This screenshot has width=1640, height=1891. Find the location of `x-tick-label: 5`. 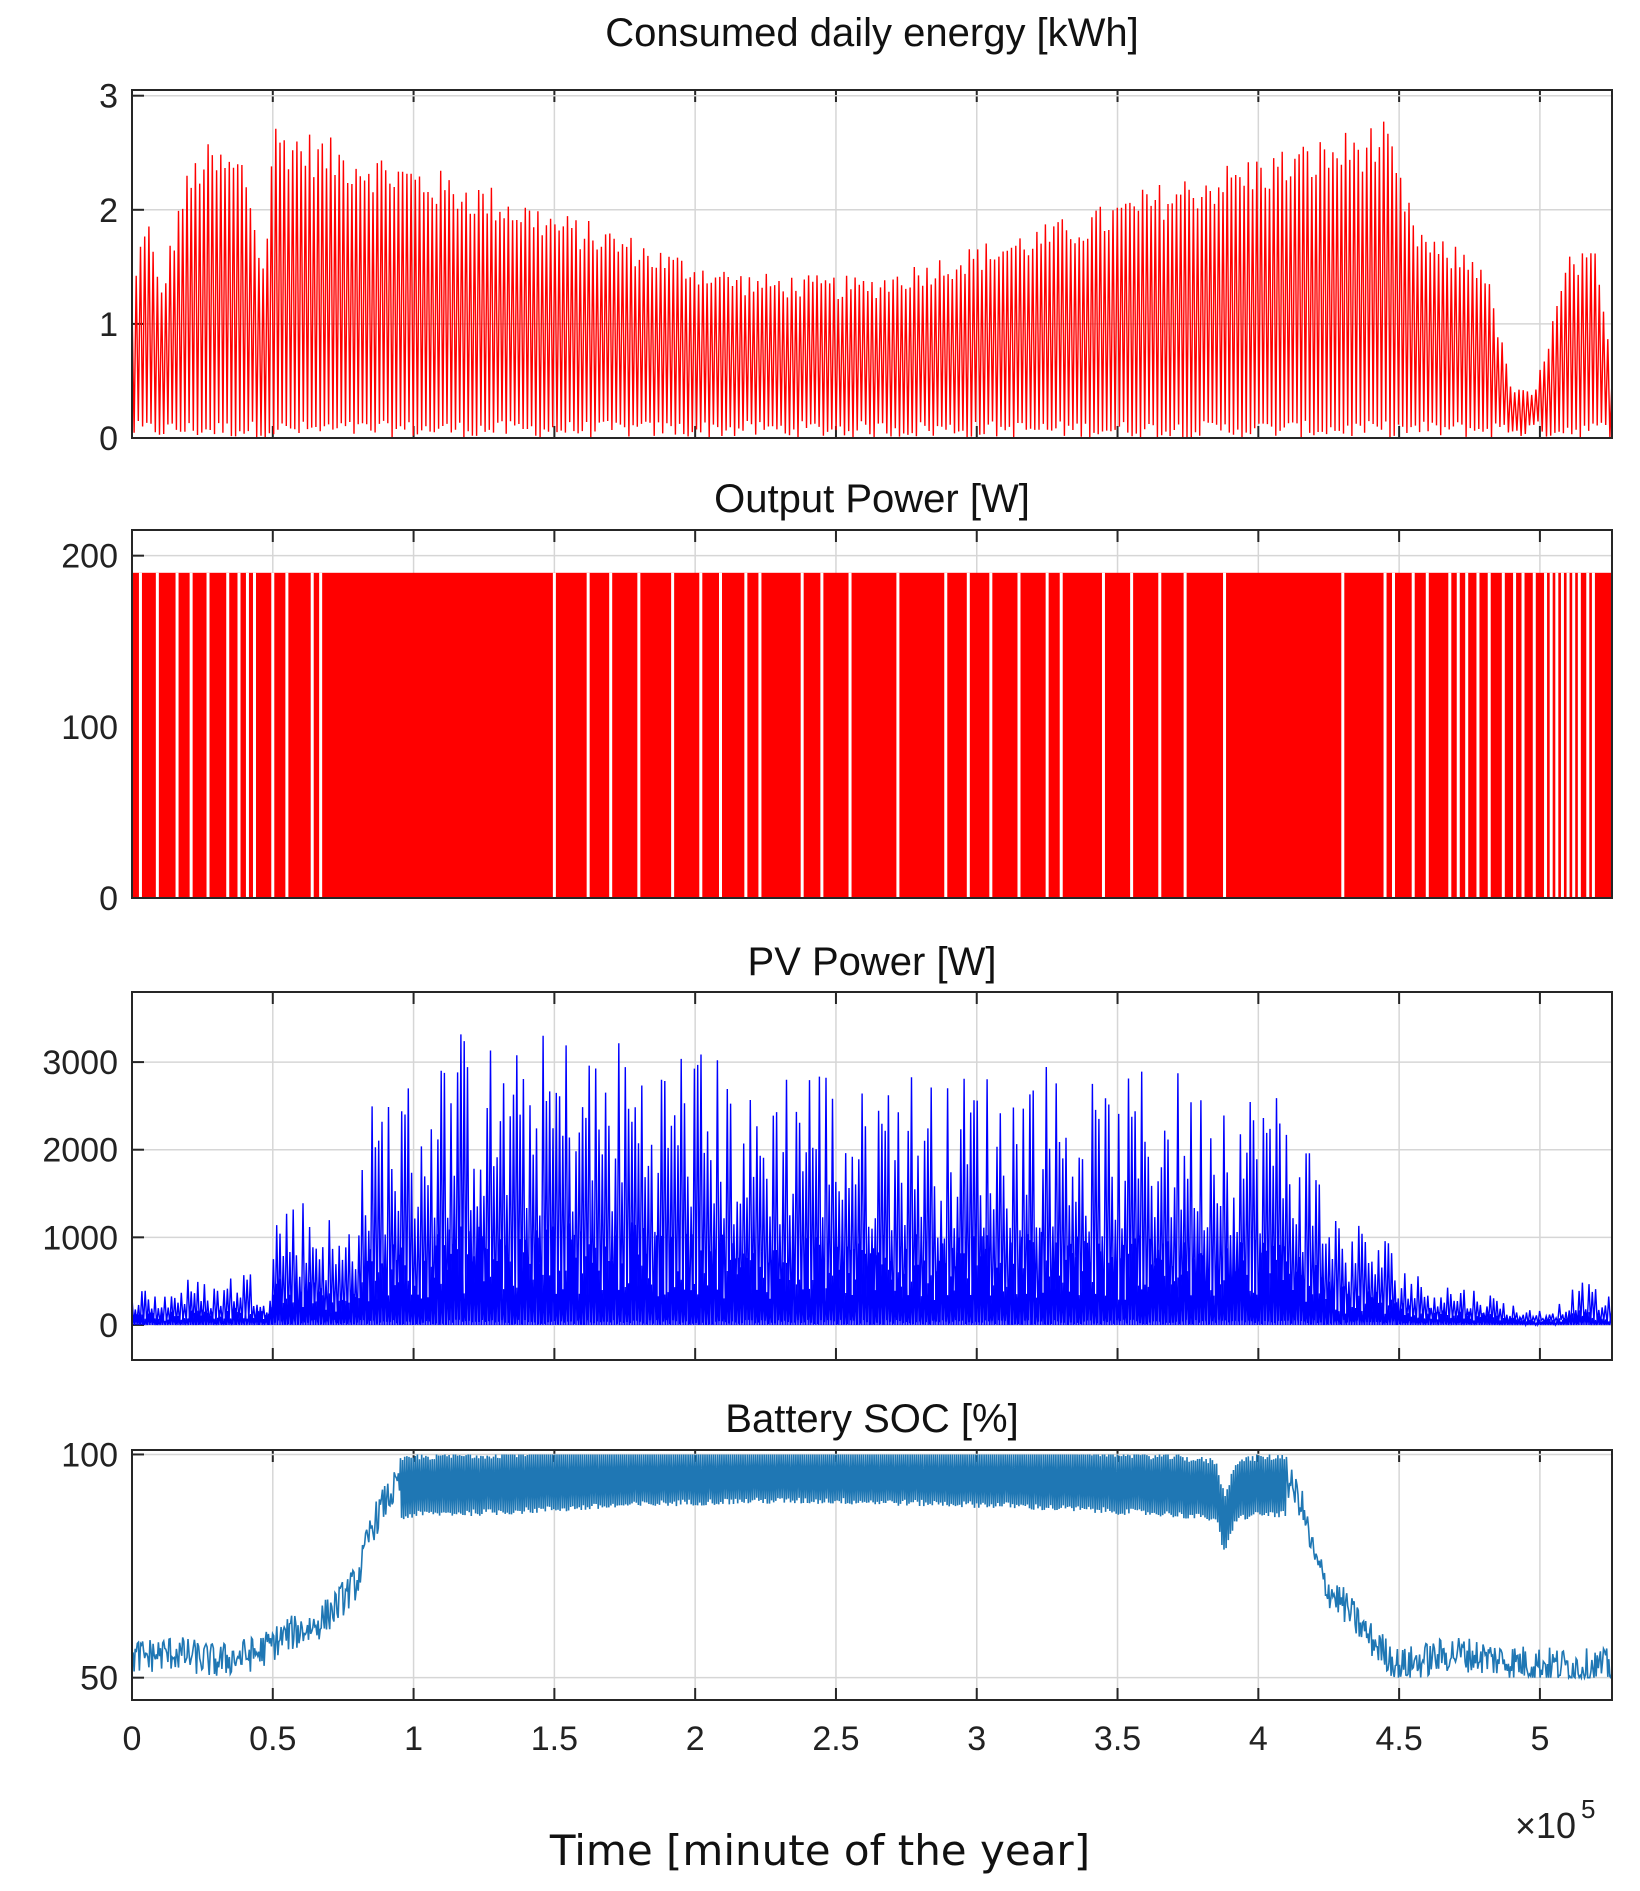

x-tick-label: 5 is located at coordinates (1539, 1739).